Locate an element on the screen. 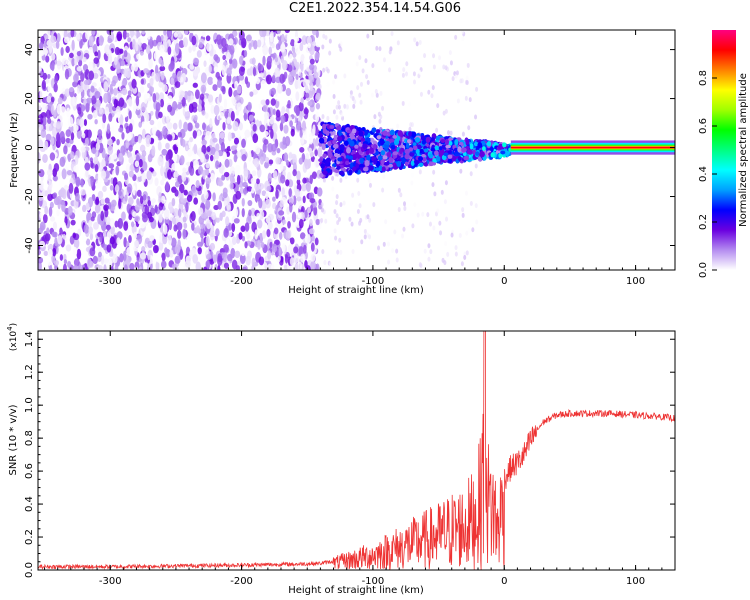  y-tick-label: 0.8 is located at coordinates (29, 438).